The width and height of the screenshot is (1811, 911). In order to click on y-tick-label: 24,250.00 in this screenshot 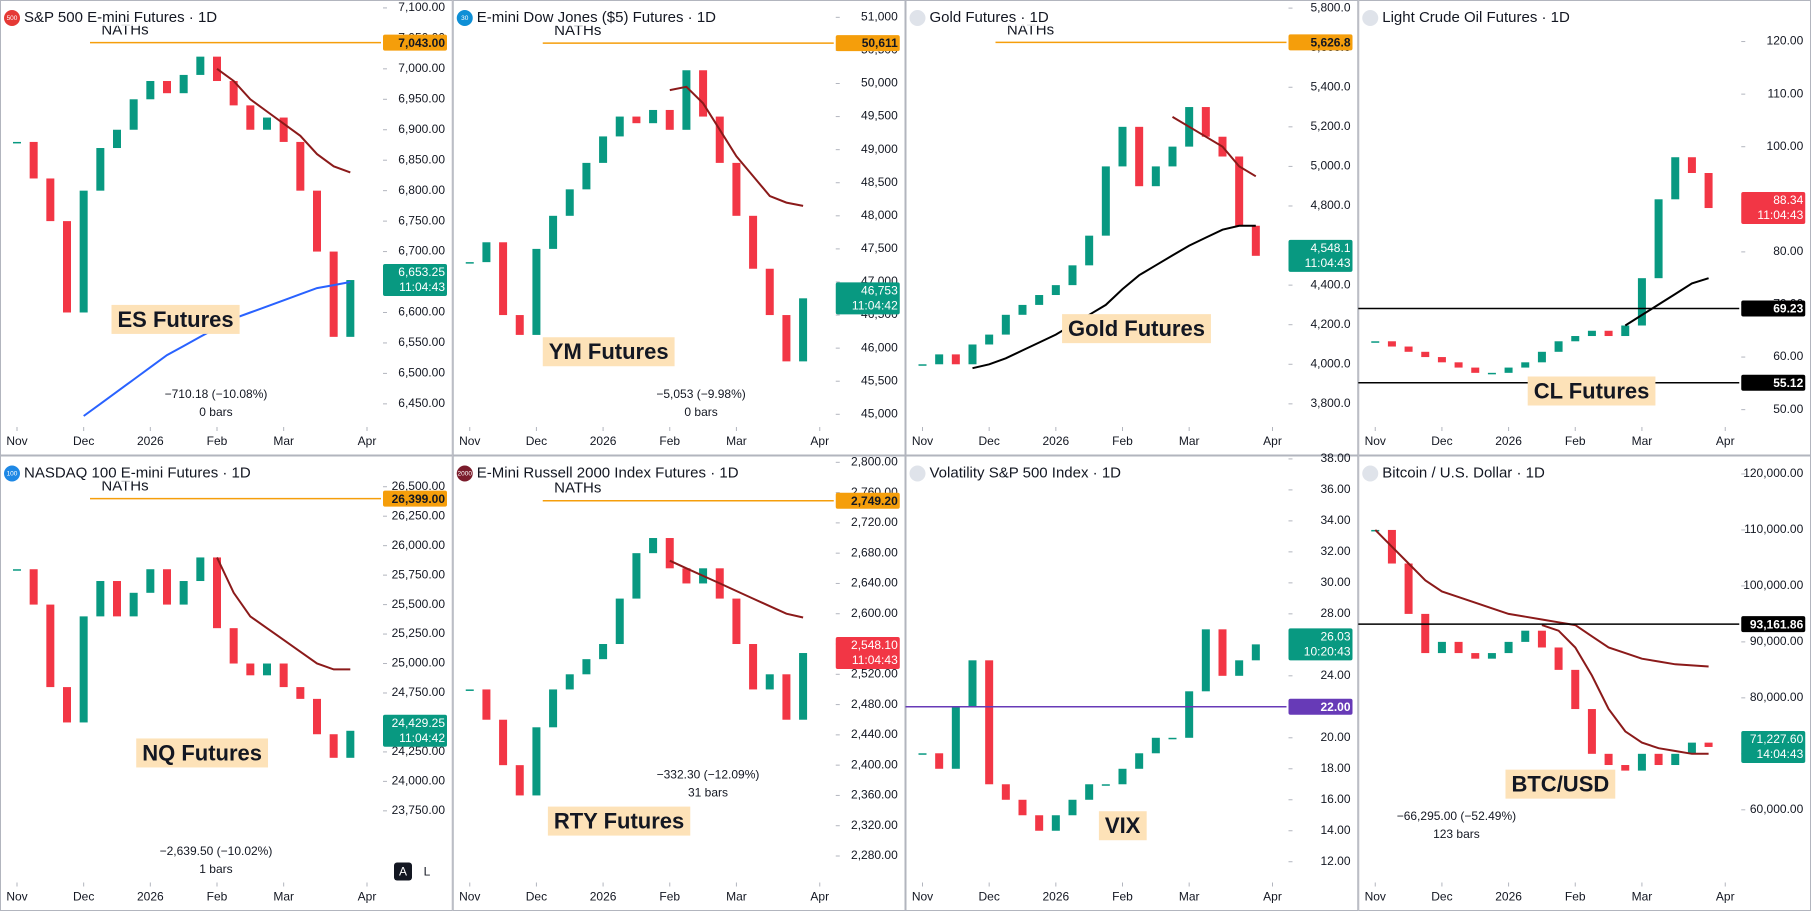, I will do `click(419, 751)`.